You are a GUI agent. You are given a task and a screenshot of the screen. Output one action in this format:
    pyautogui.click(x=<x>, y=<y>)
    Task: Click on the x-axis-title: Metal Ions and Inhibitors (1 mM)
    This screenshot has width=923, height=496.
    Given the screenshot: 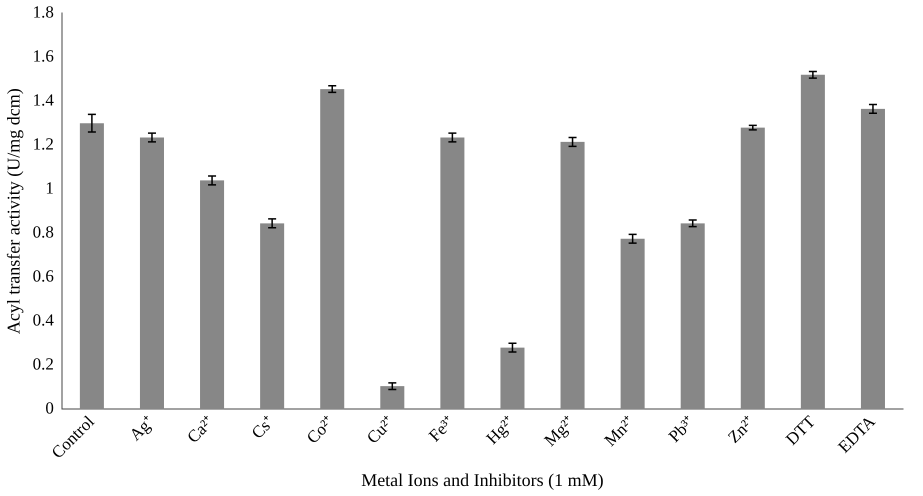 What is the action you would take?
    pyautogui.click(x=482, y=480)
    